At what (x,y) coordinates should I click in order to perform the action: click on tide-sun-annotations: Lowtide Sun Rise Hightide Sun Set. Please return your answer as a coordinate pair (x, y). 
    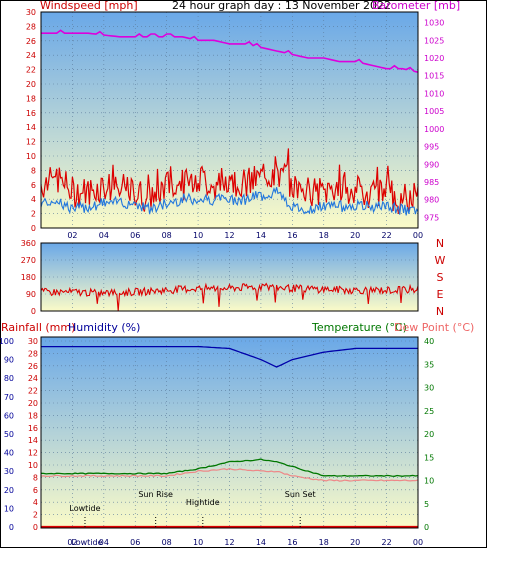
    Looking at the image, I should click on (192, 508).